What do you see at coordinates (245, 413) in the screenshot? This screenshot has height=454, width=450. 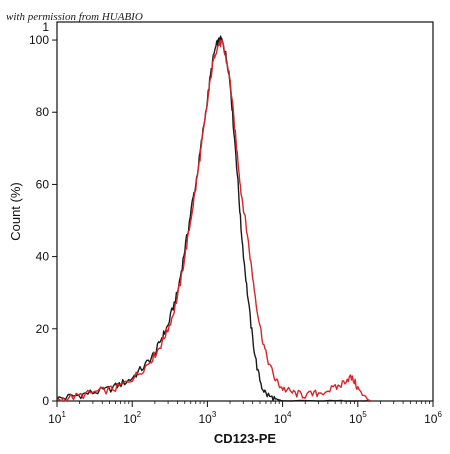 I see `x-axis-ticks: 10¹ 10² 10³ 10⁴ 10⁵ 10⁶` at bounding box center [245, 413].